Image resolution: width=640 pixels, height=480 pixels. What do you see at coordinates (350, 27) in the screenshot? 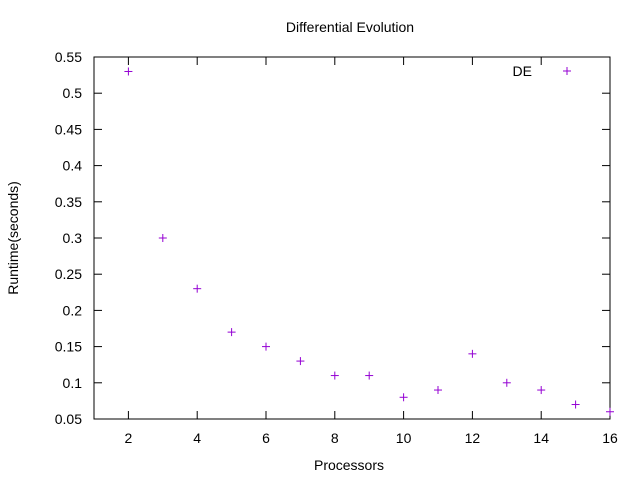
I see `chart-title: Differential Evolution` at bounding box center [350, 27].